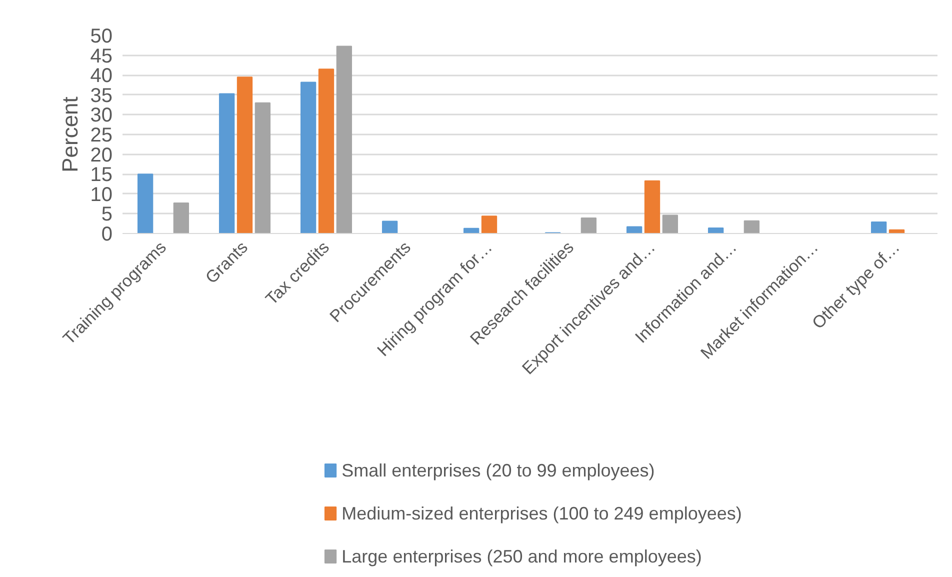 The image size is (952, 577). What do you see at coordinates (101, 175) in the screenshot?
I see `y-tick-label: 15` at bounding box center [101, 175].